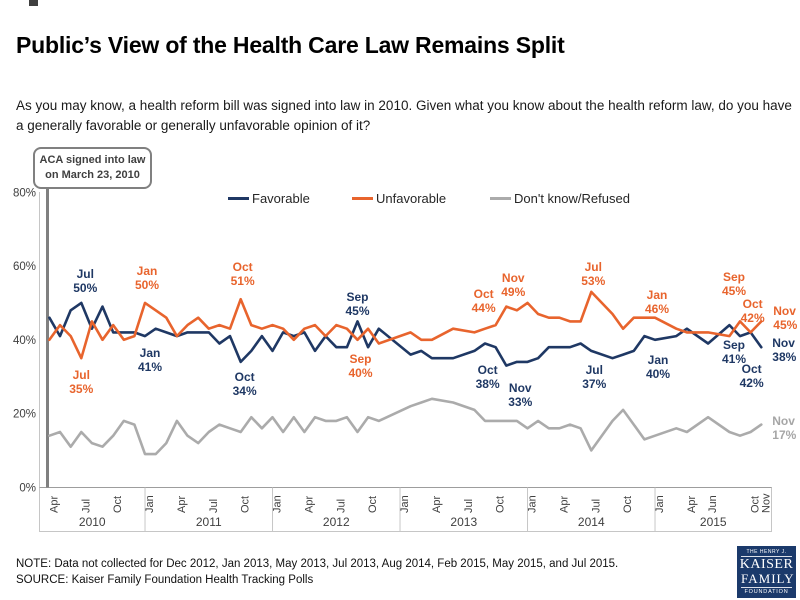 This screenshot has width=800, height=600. I want to click on y-tick-label: 40%, so click(24, 341).